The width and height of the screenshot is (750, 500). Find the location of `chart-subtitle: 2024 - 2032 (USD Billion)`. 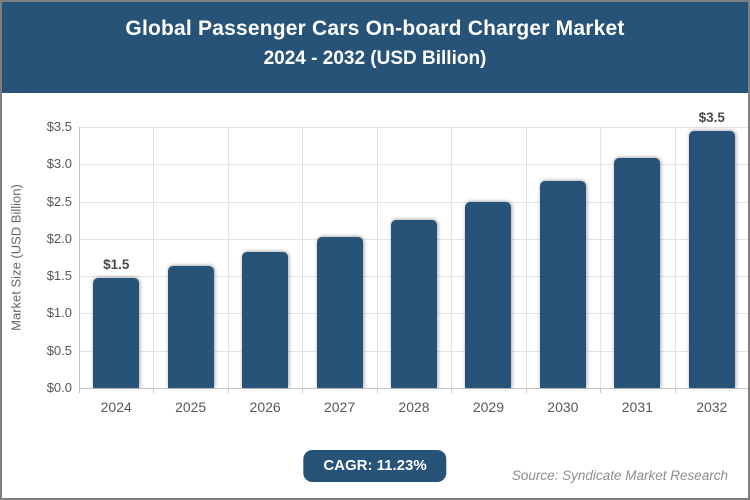

chart-subtitle: 2024 - 2032 (USD Billion) is located at coordinates (375, 58).